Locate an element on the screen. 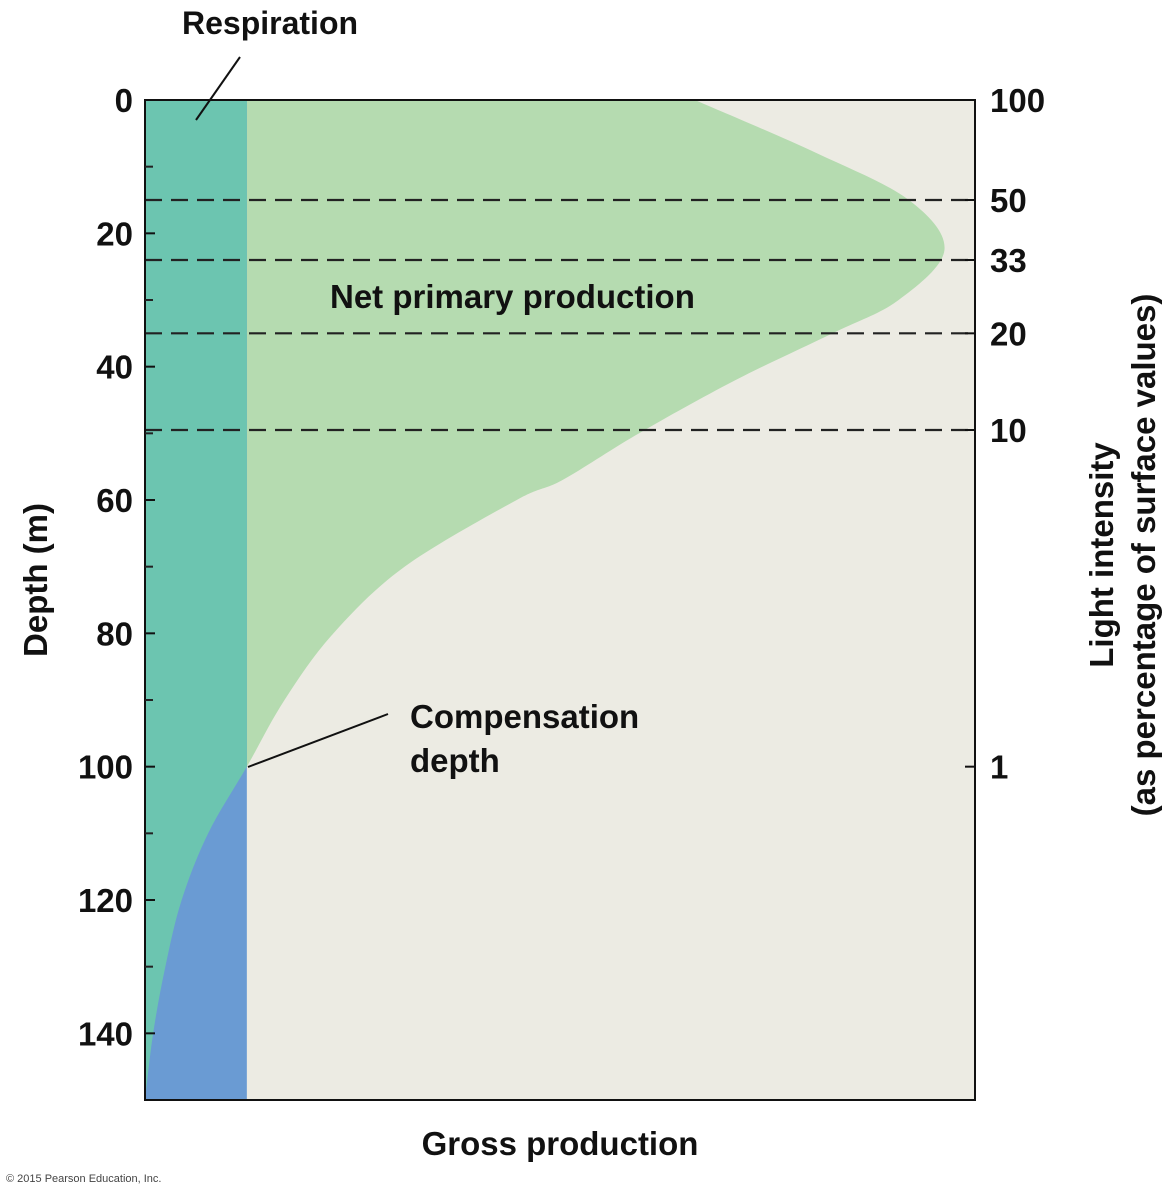 The height and width of the screenshot is (1200, 1176). compensation-depth-label-1: Compensation is located at coordinates (524, 716).